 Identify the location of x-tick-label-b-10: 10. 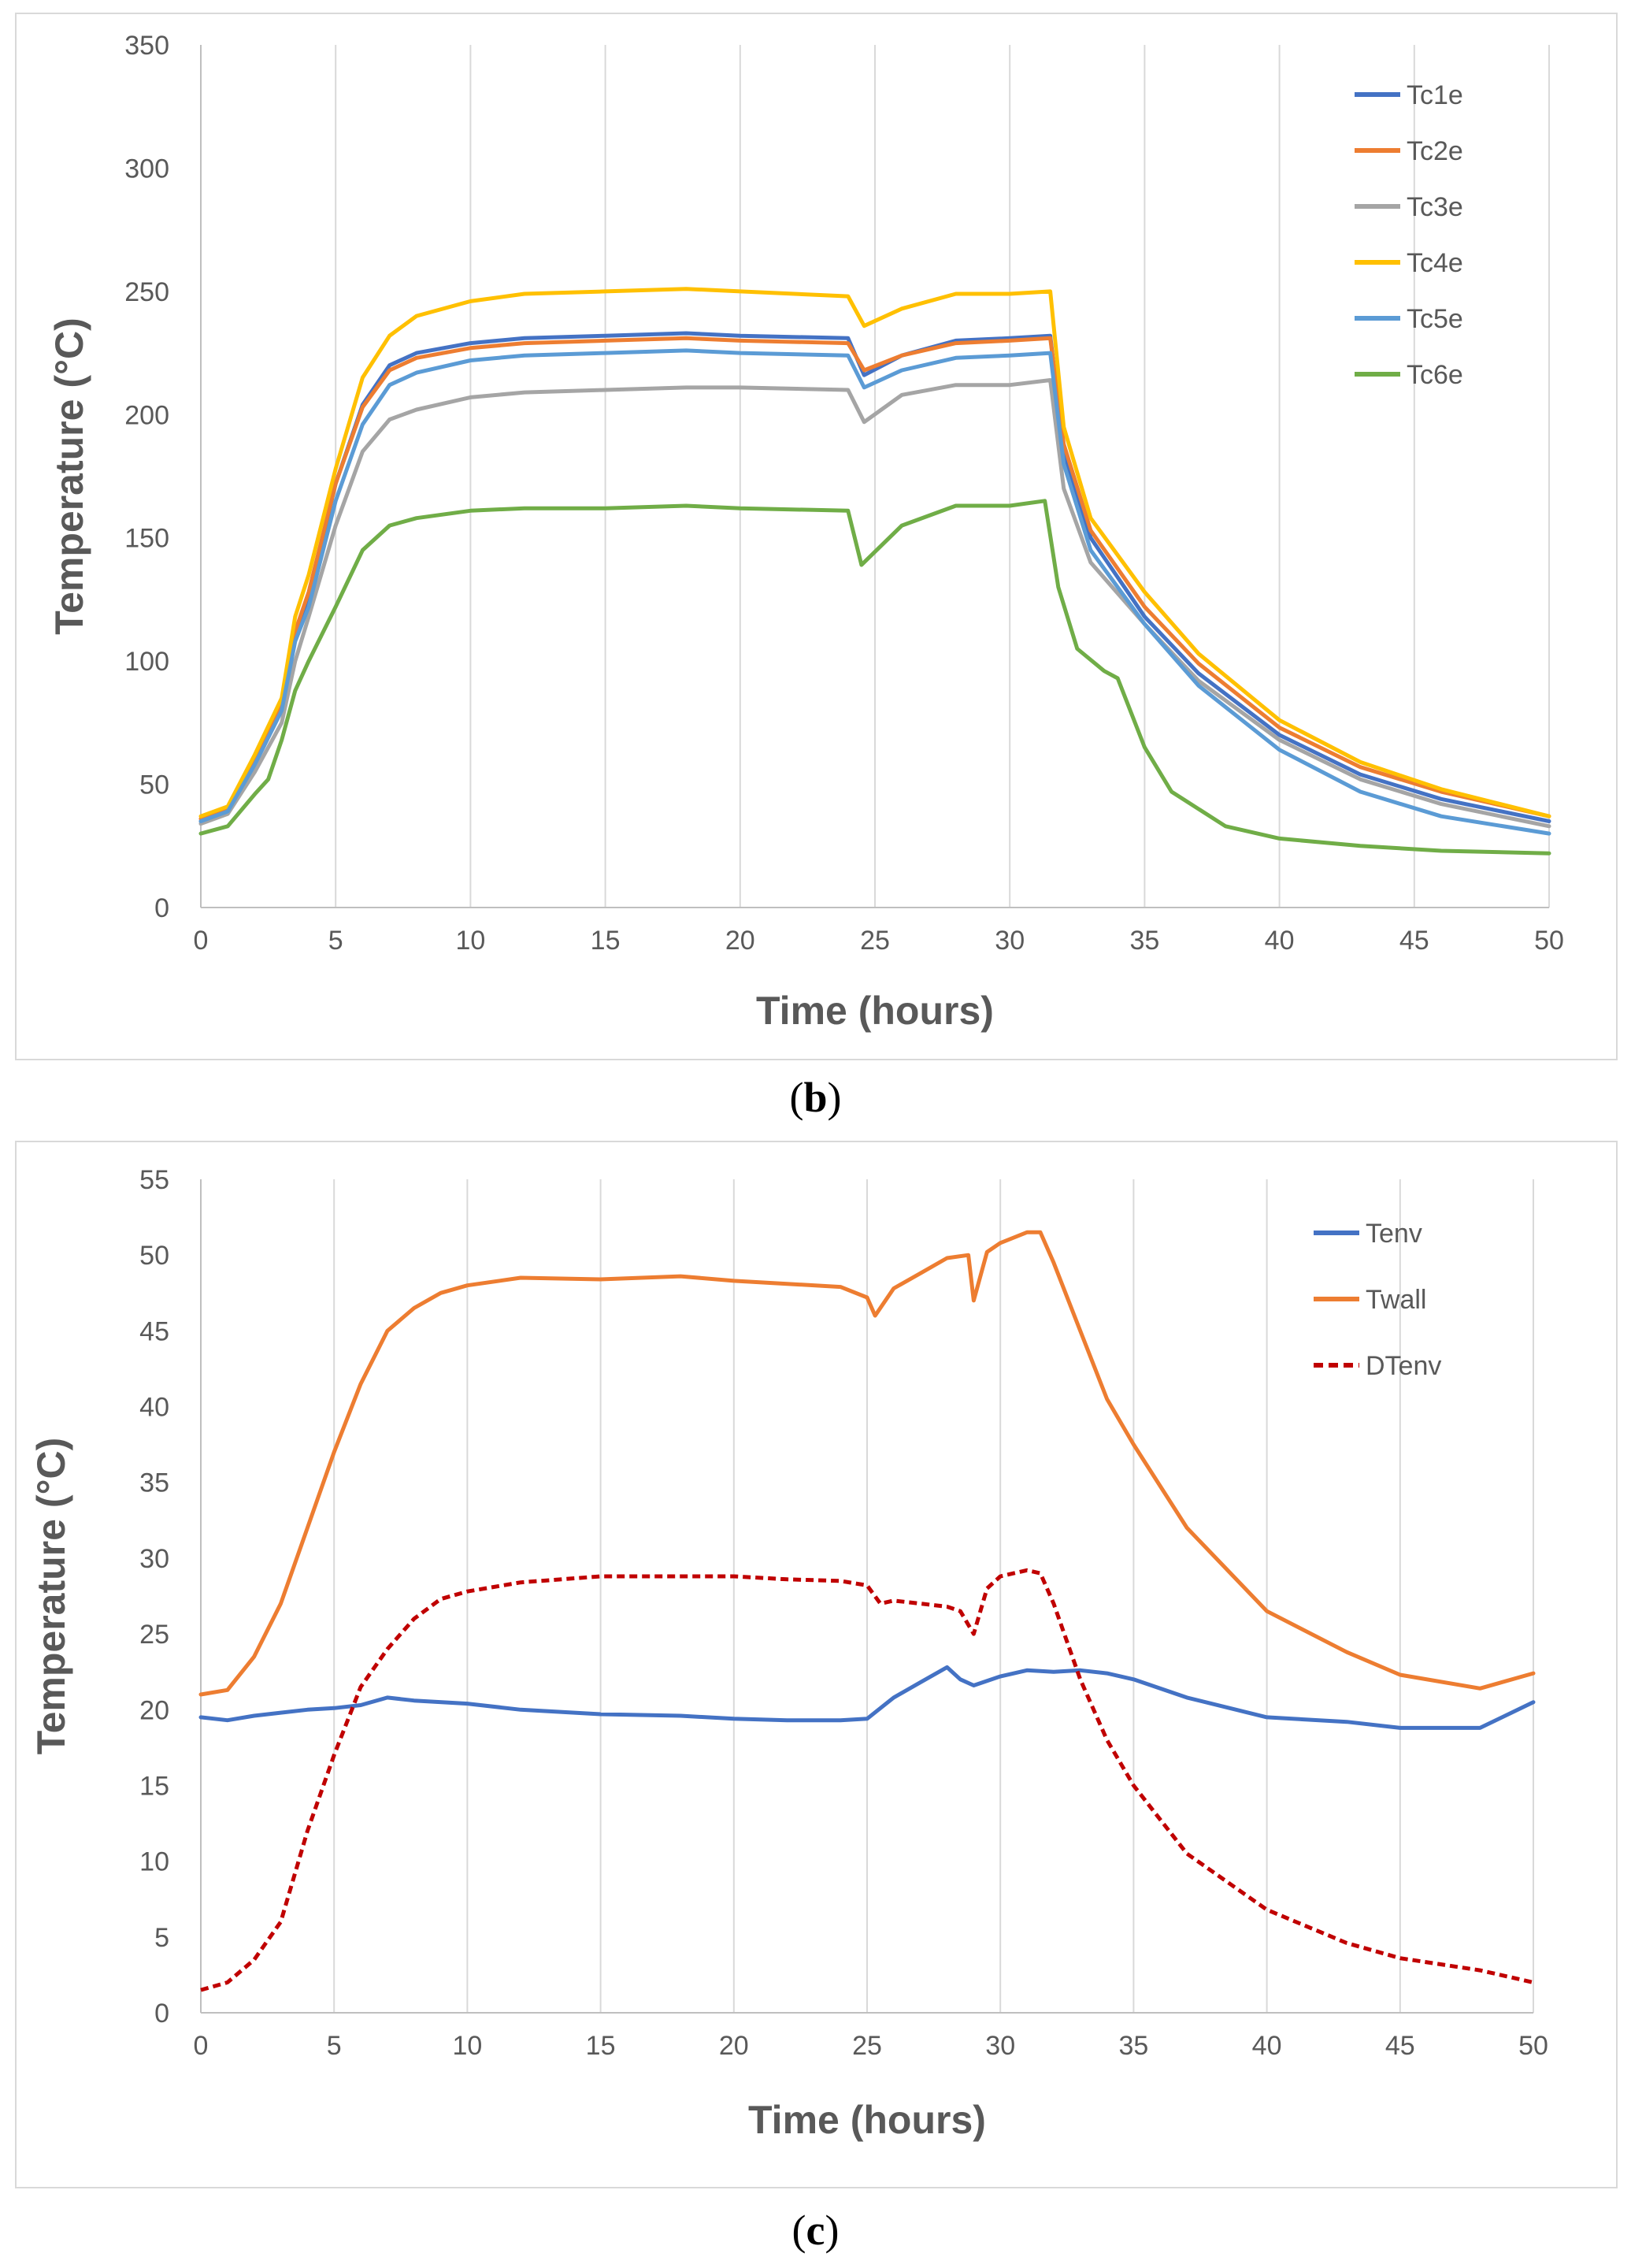
(470, 941).